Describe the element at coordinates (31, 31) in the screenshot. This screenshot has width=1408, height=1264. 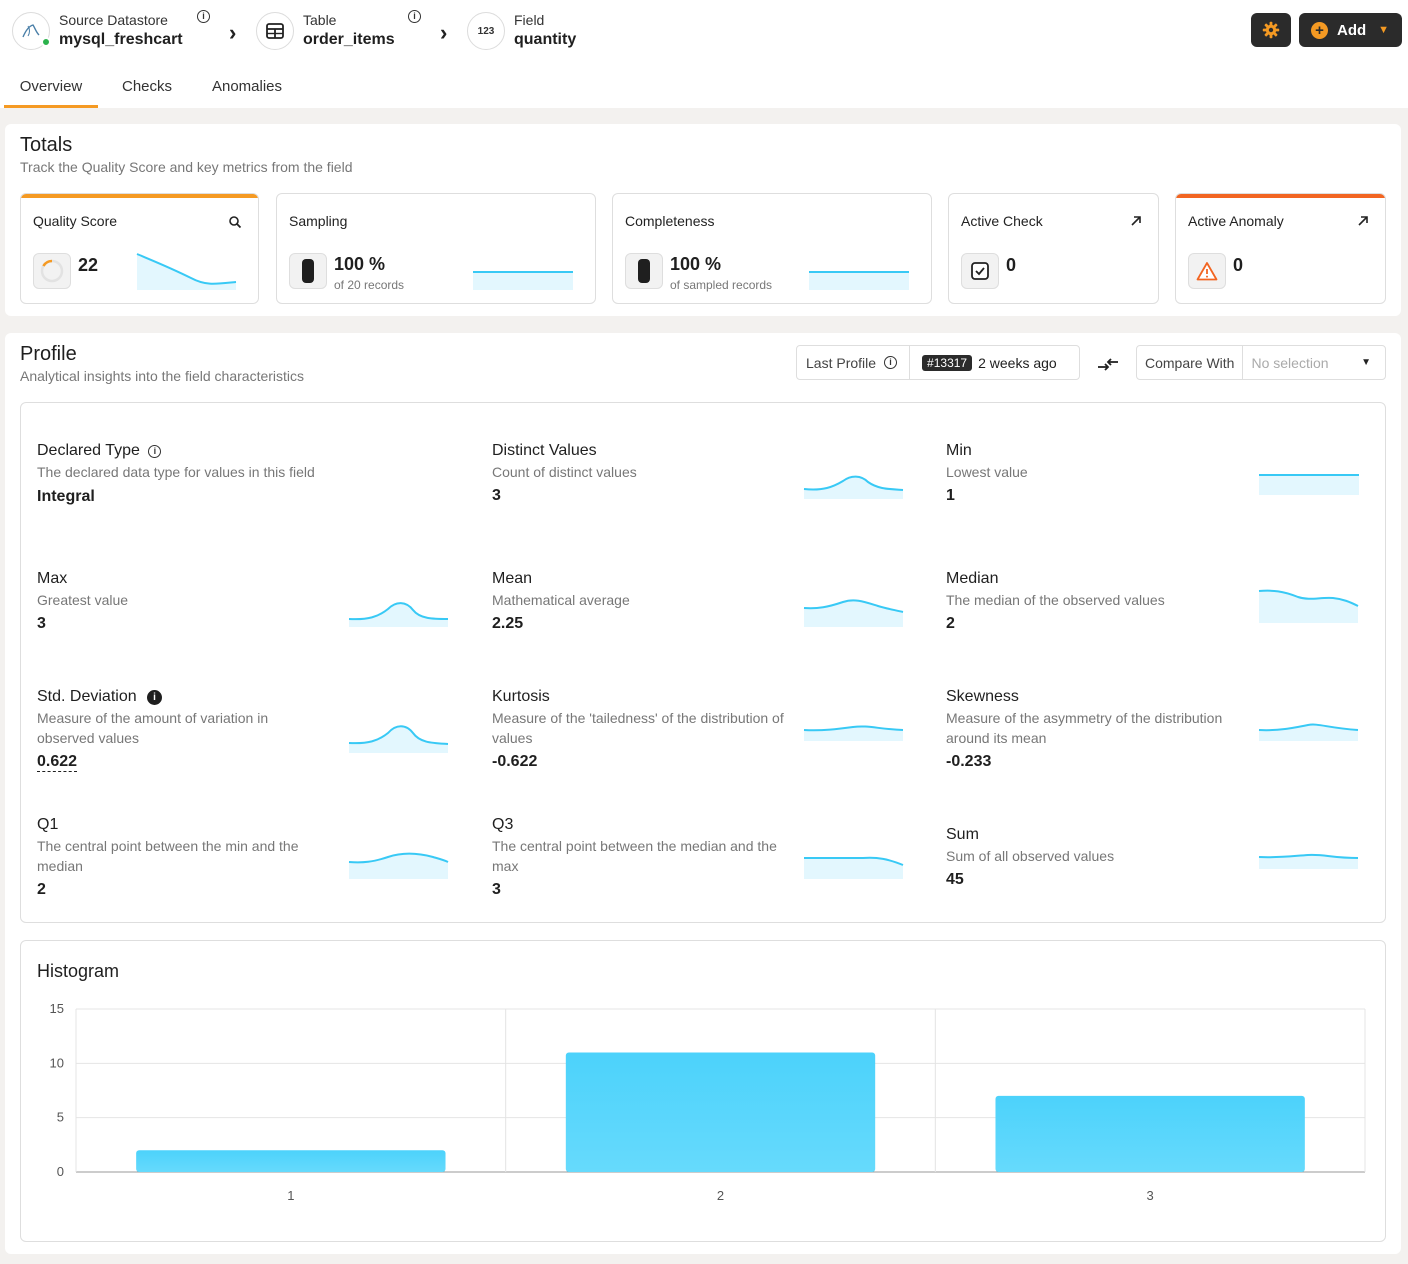
I see `mysql-icon` at that location.